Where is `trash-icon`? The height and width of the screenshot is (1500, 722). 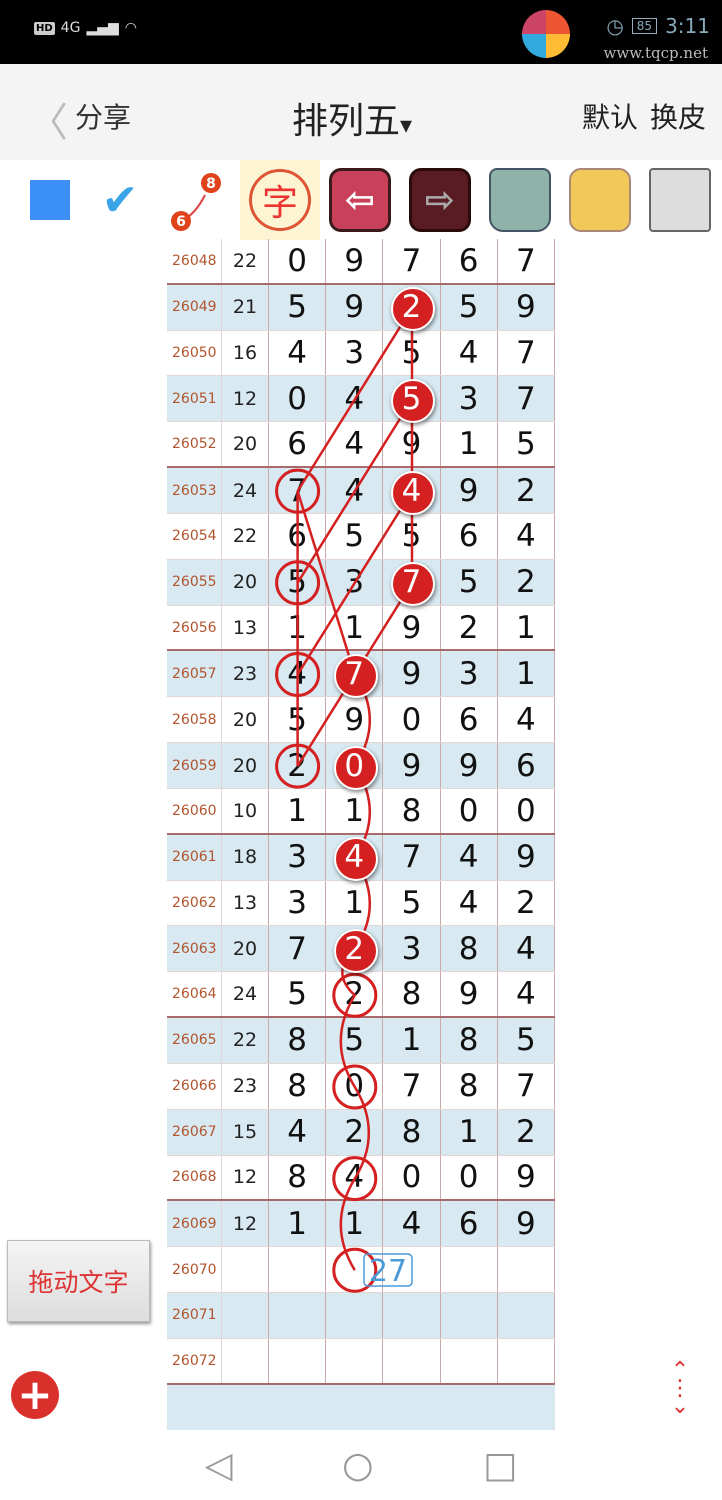 trash-icon is located at coordinates (520, 200).